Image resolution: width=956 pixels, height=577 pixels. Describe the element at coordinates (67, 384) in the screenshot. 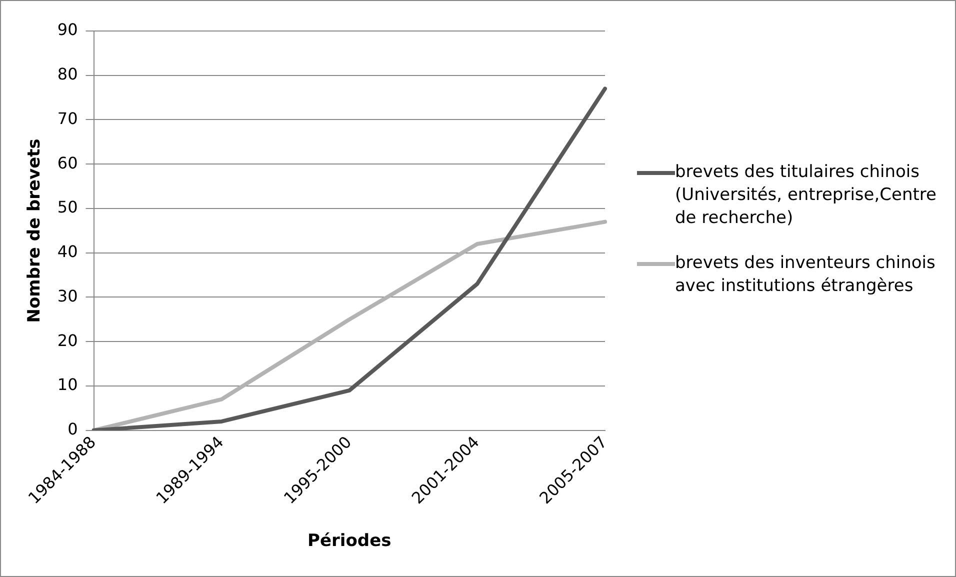

I see `y-tick-label: 10` at that location.